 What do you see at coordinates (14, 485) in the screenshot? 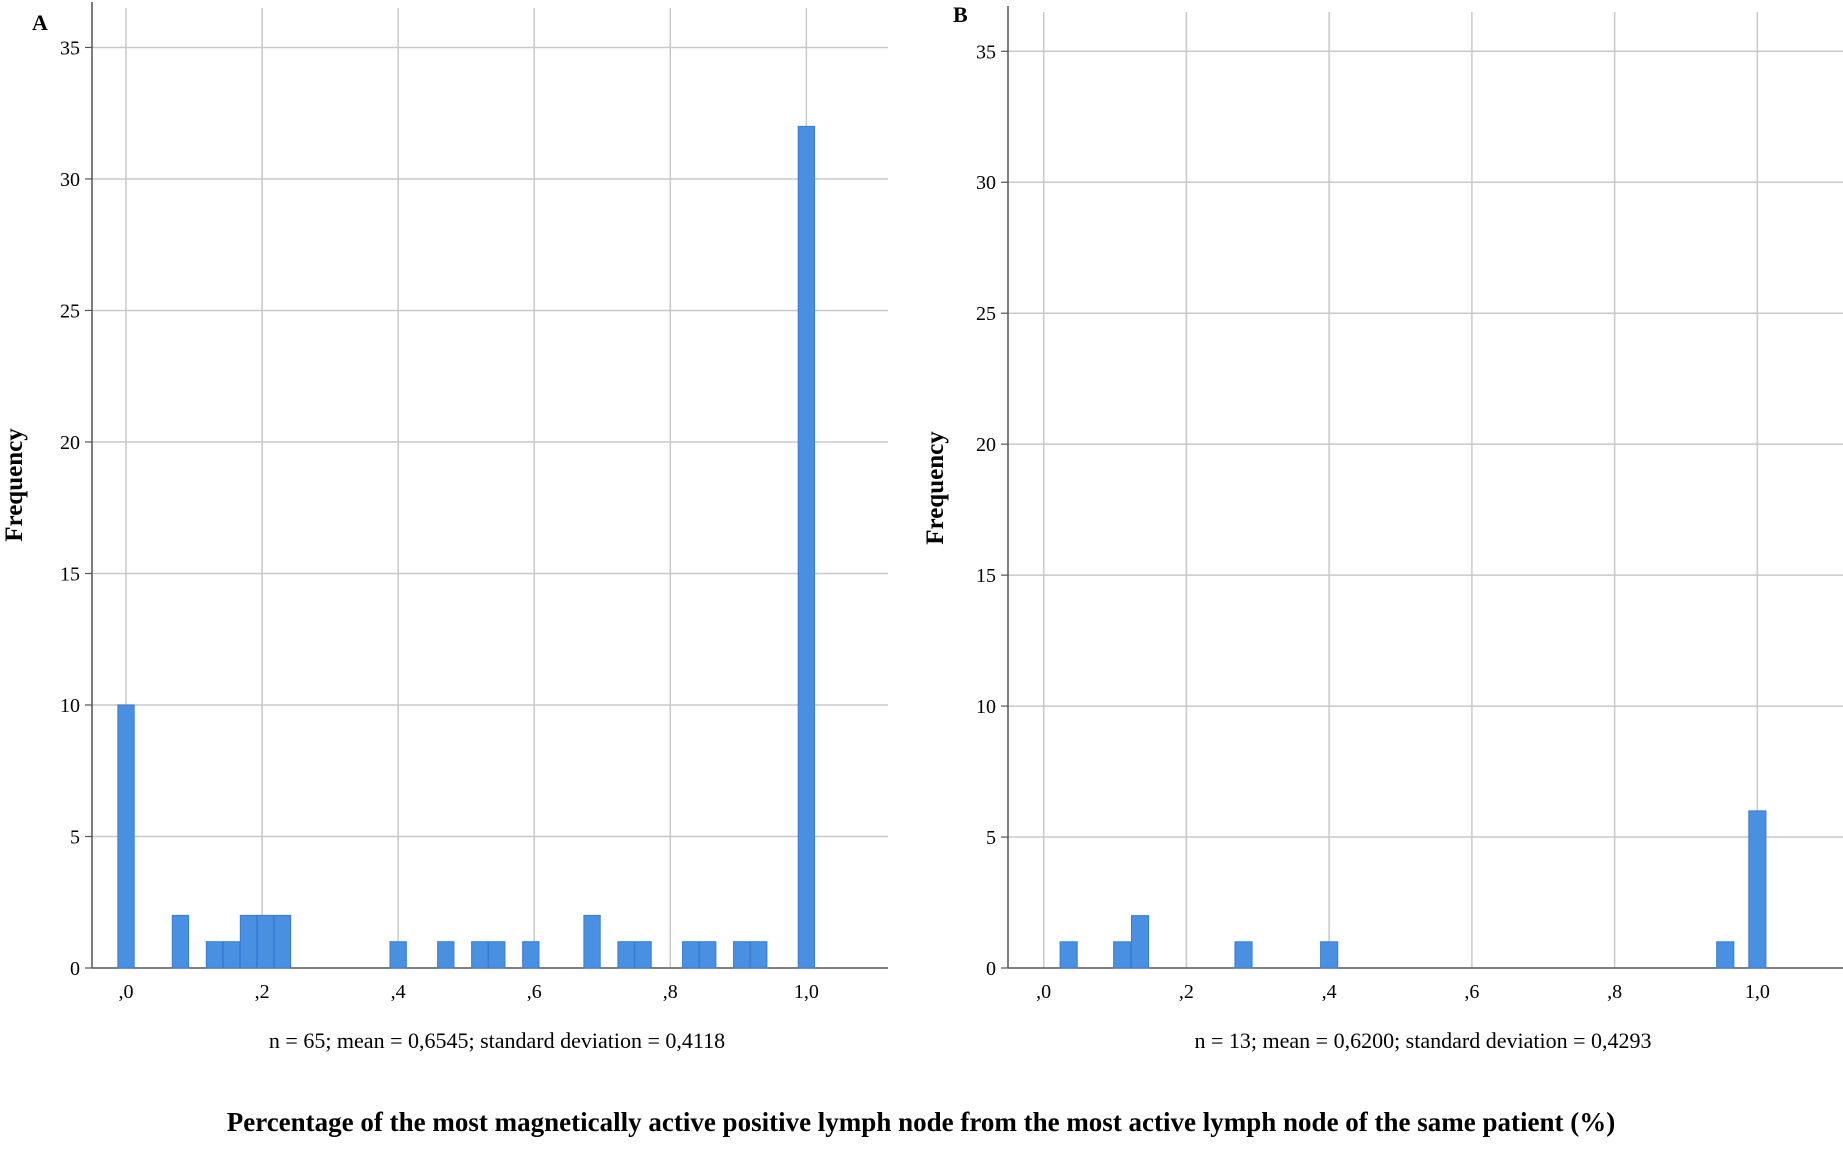
I see `y-axis-title-a: Frequency` at bounding box center [14, 485].